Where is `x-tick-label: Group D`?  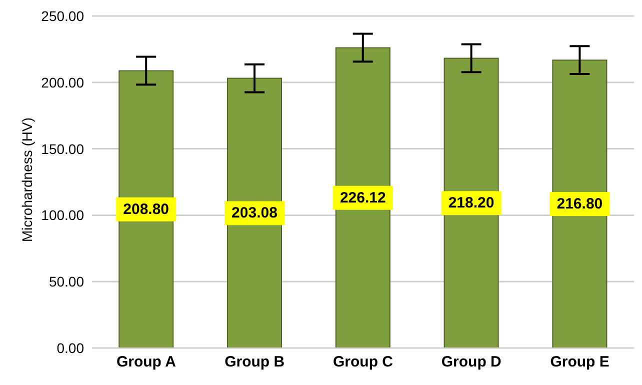
x-tick-label: Group D is located at coordinates (471, 362).